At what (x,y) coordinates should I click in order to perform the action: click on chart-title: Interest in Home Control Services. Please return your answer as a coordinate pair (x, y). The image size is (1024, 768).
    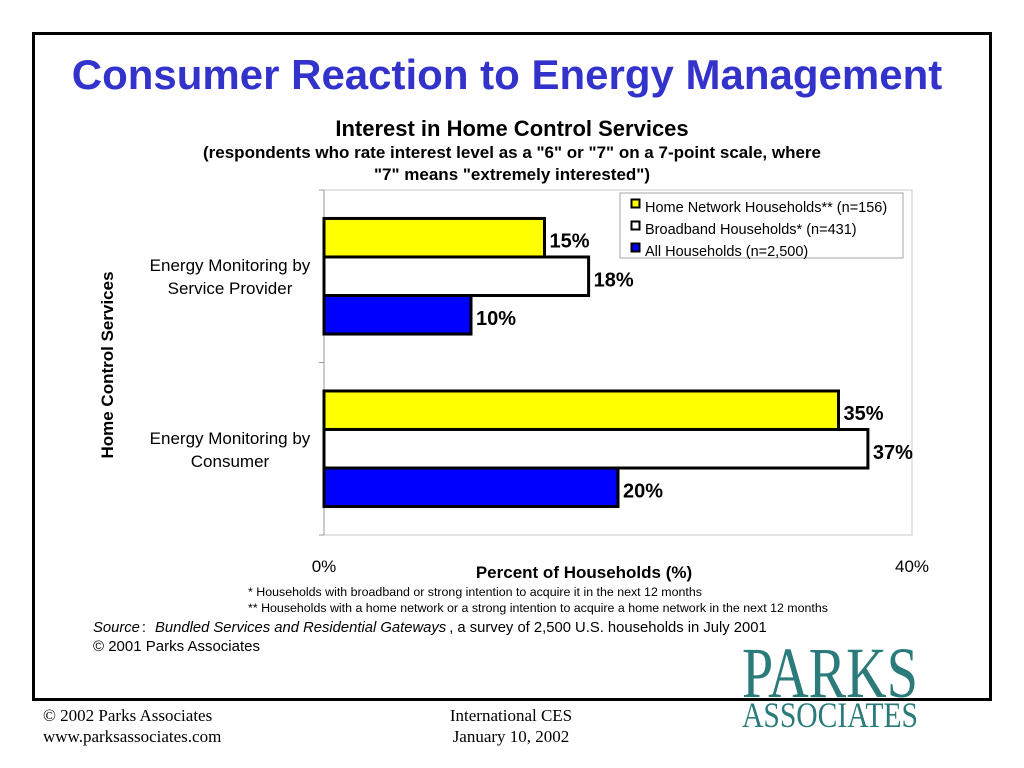
    Looking at the image, I should click on (512, 128).